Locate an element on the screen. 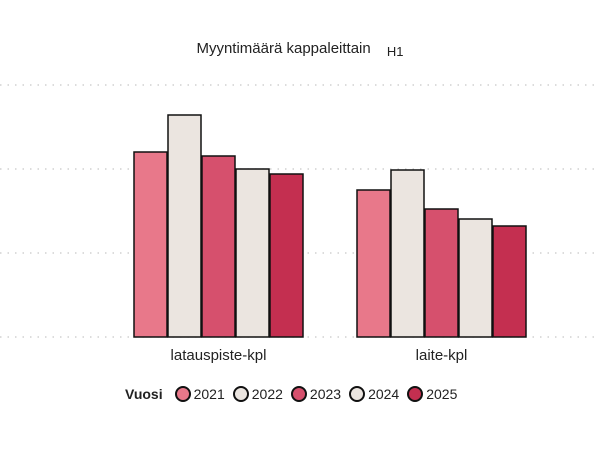  legend-item-2025: 2025 is located at coordinates (432, 394).